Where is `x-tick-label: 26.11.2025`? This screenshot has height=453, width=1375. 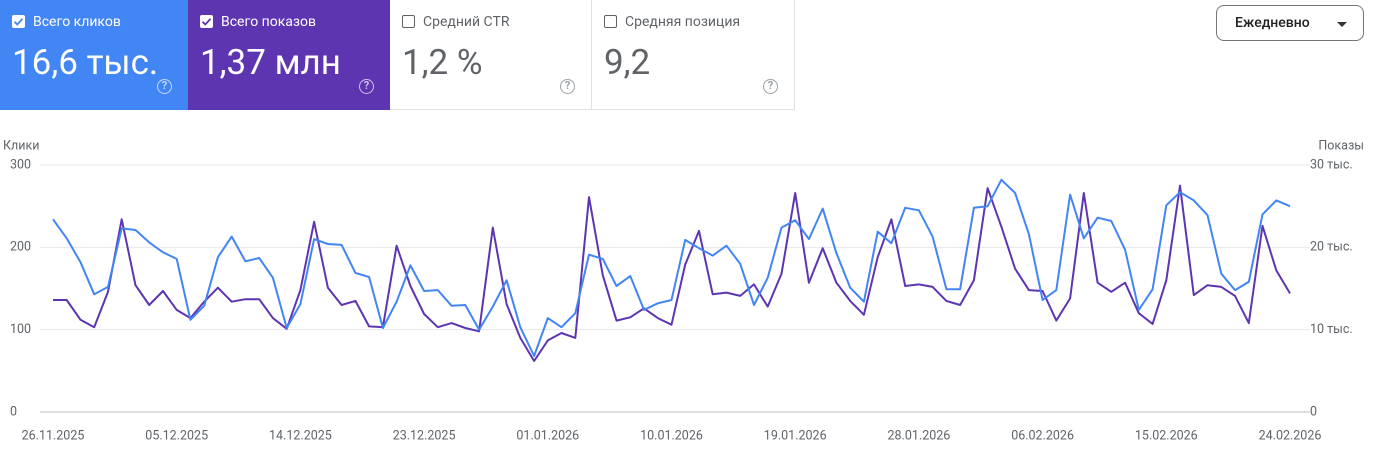
x-tick-label: 26.11.2025 is located at coordinates (53, 435).